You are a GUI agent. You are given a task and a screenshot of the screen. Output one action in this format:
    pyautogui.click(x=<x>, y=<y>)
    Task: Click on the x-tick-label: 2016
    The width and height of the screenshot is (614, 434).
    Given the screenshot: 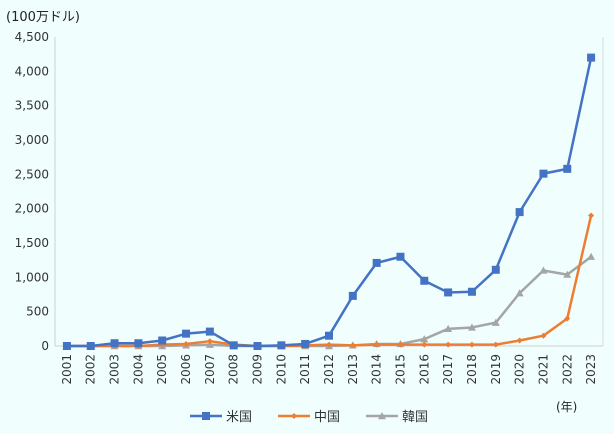 What is the action you would take?
    pyautogui.click(x=424, y=369)
    